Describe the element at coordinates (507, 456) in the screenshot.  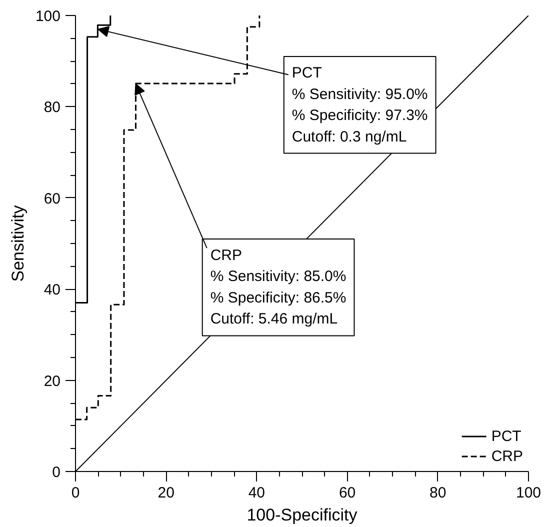
I see `legend-label: CRP` at that location.